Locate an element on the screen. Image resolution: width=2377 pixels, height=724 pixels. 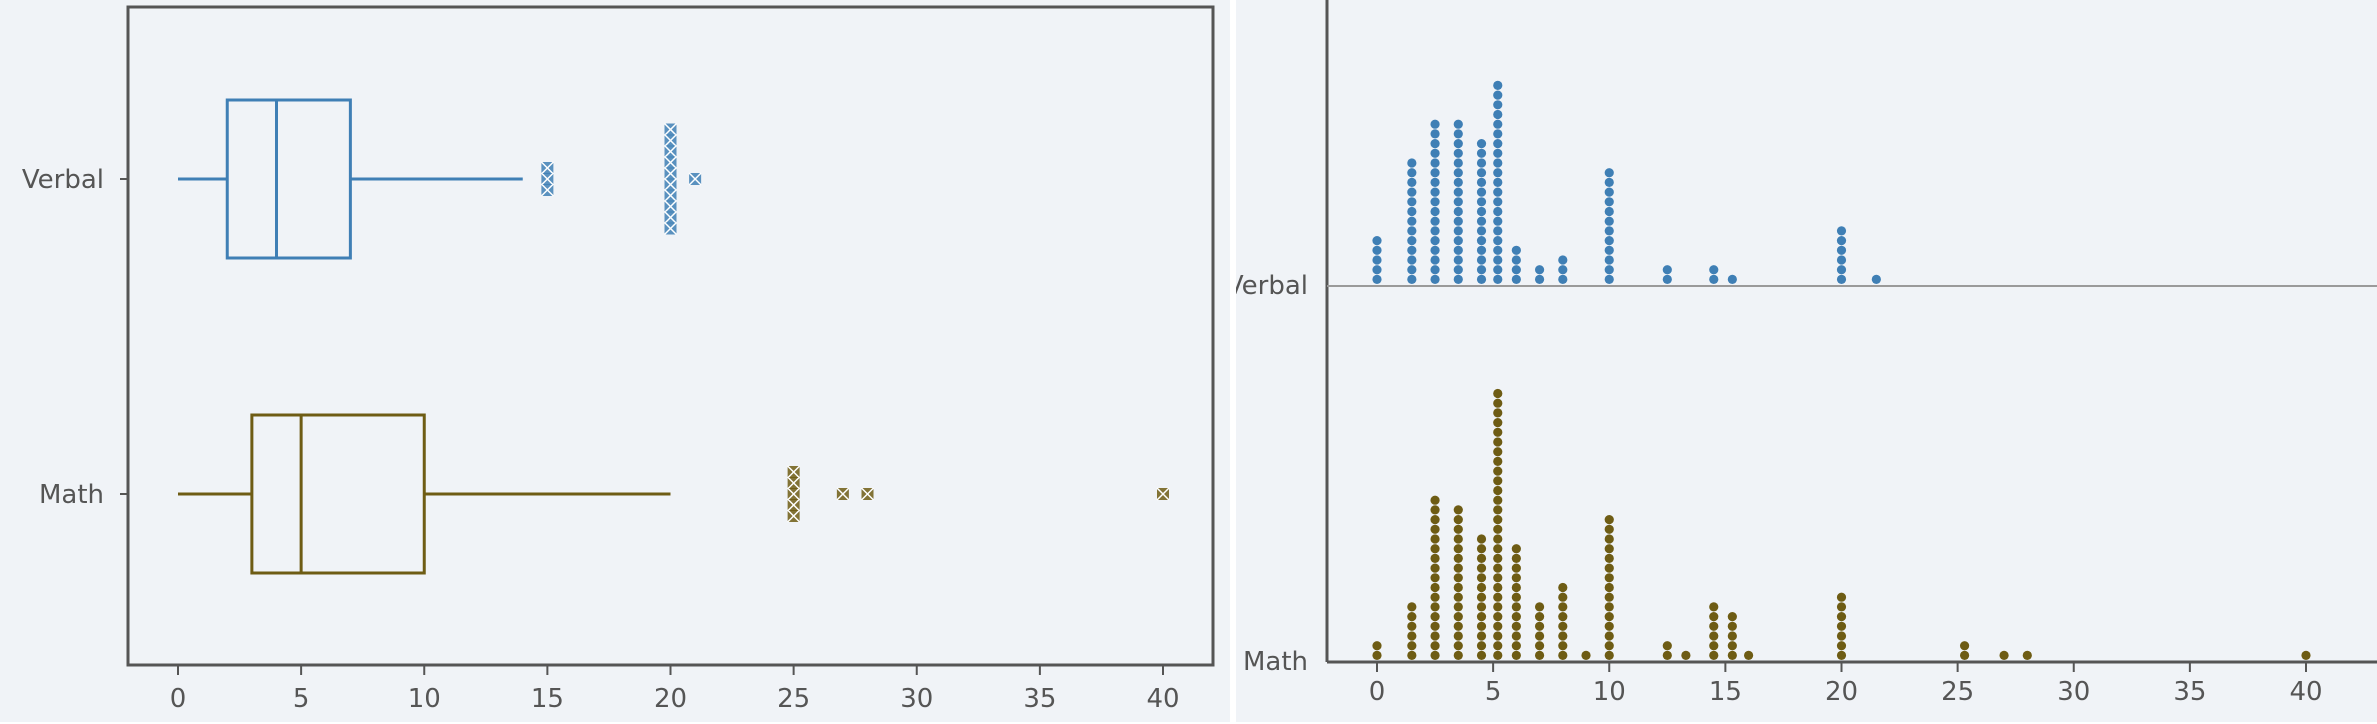
box-series-verbal is located at coordinates (440, 179).